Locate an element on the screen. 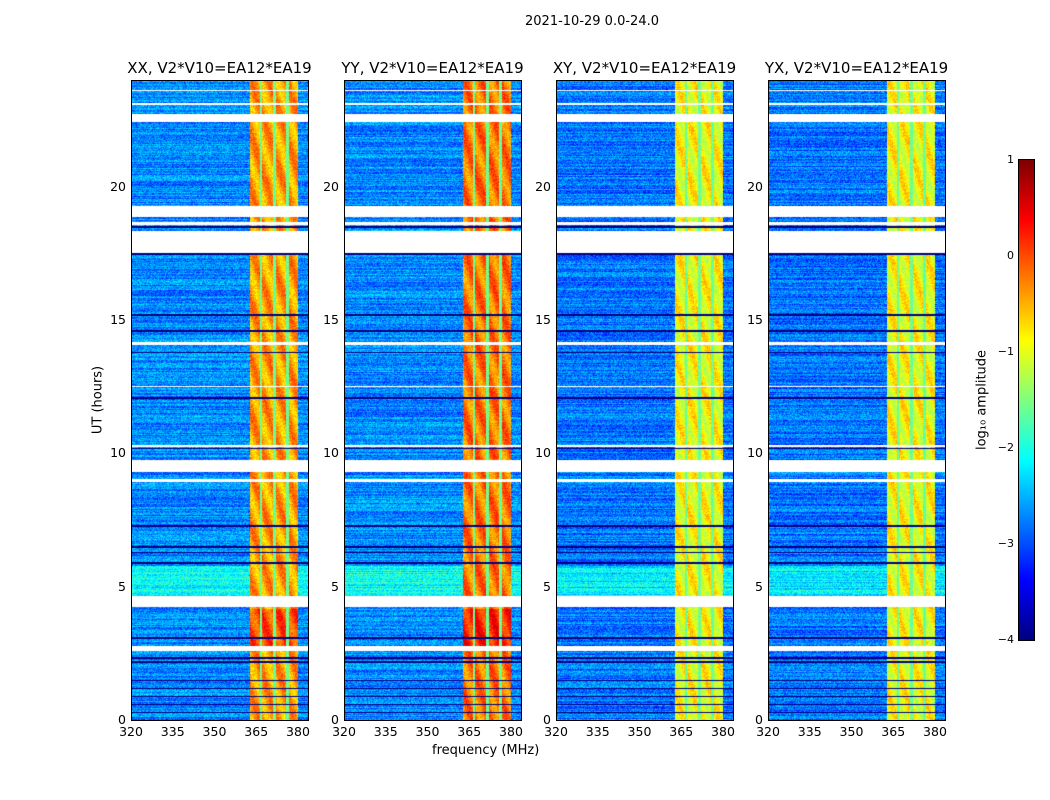 The width and height of the screenshot is (1050, 800). colorbar-tick-label: −2 is located at coordinates (1005, 447).